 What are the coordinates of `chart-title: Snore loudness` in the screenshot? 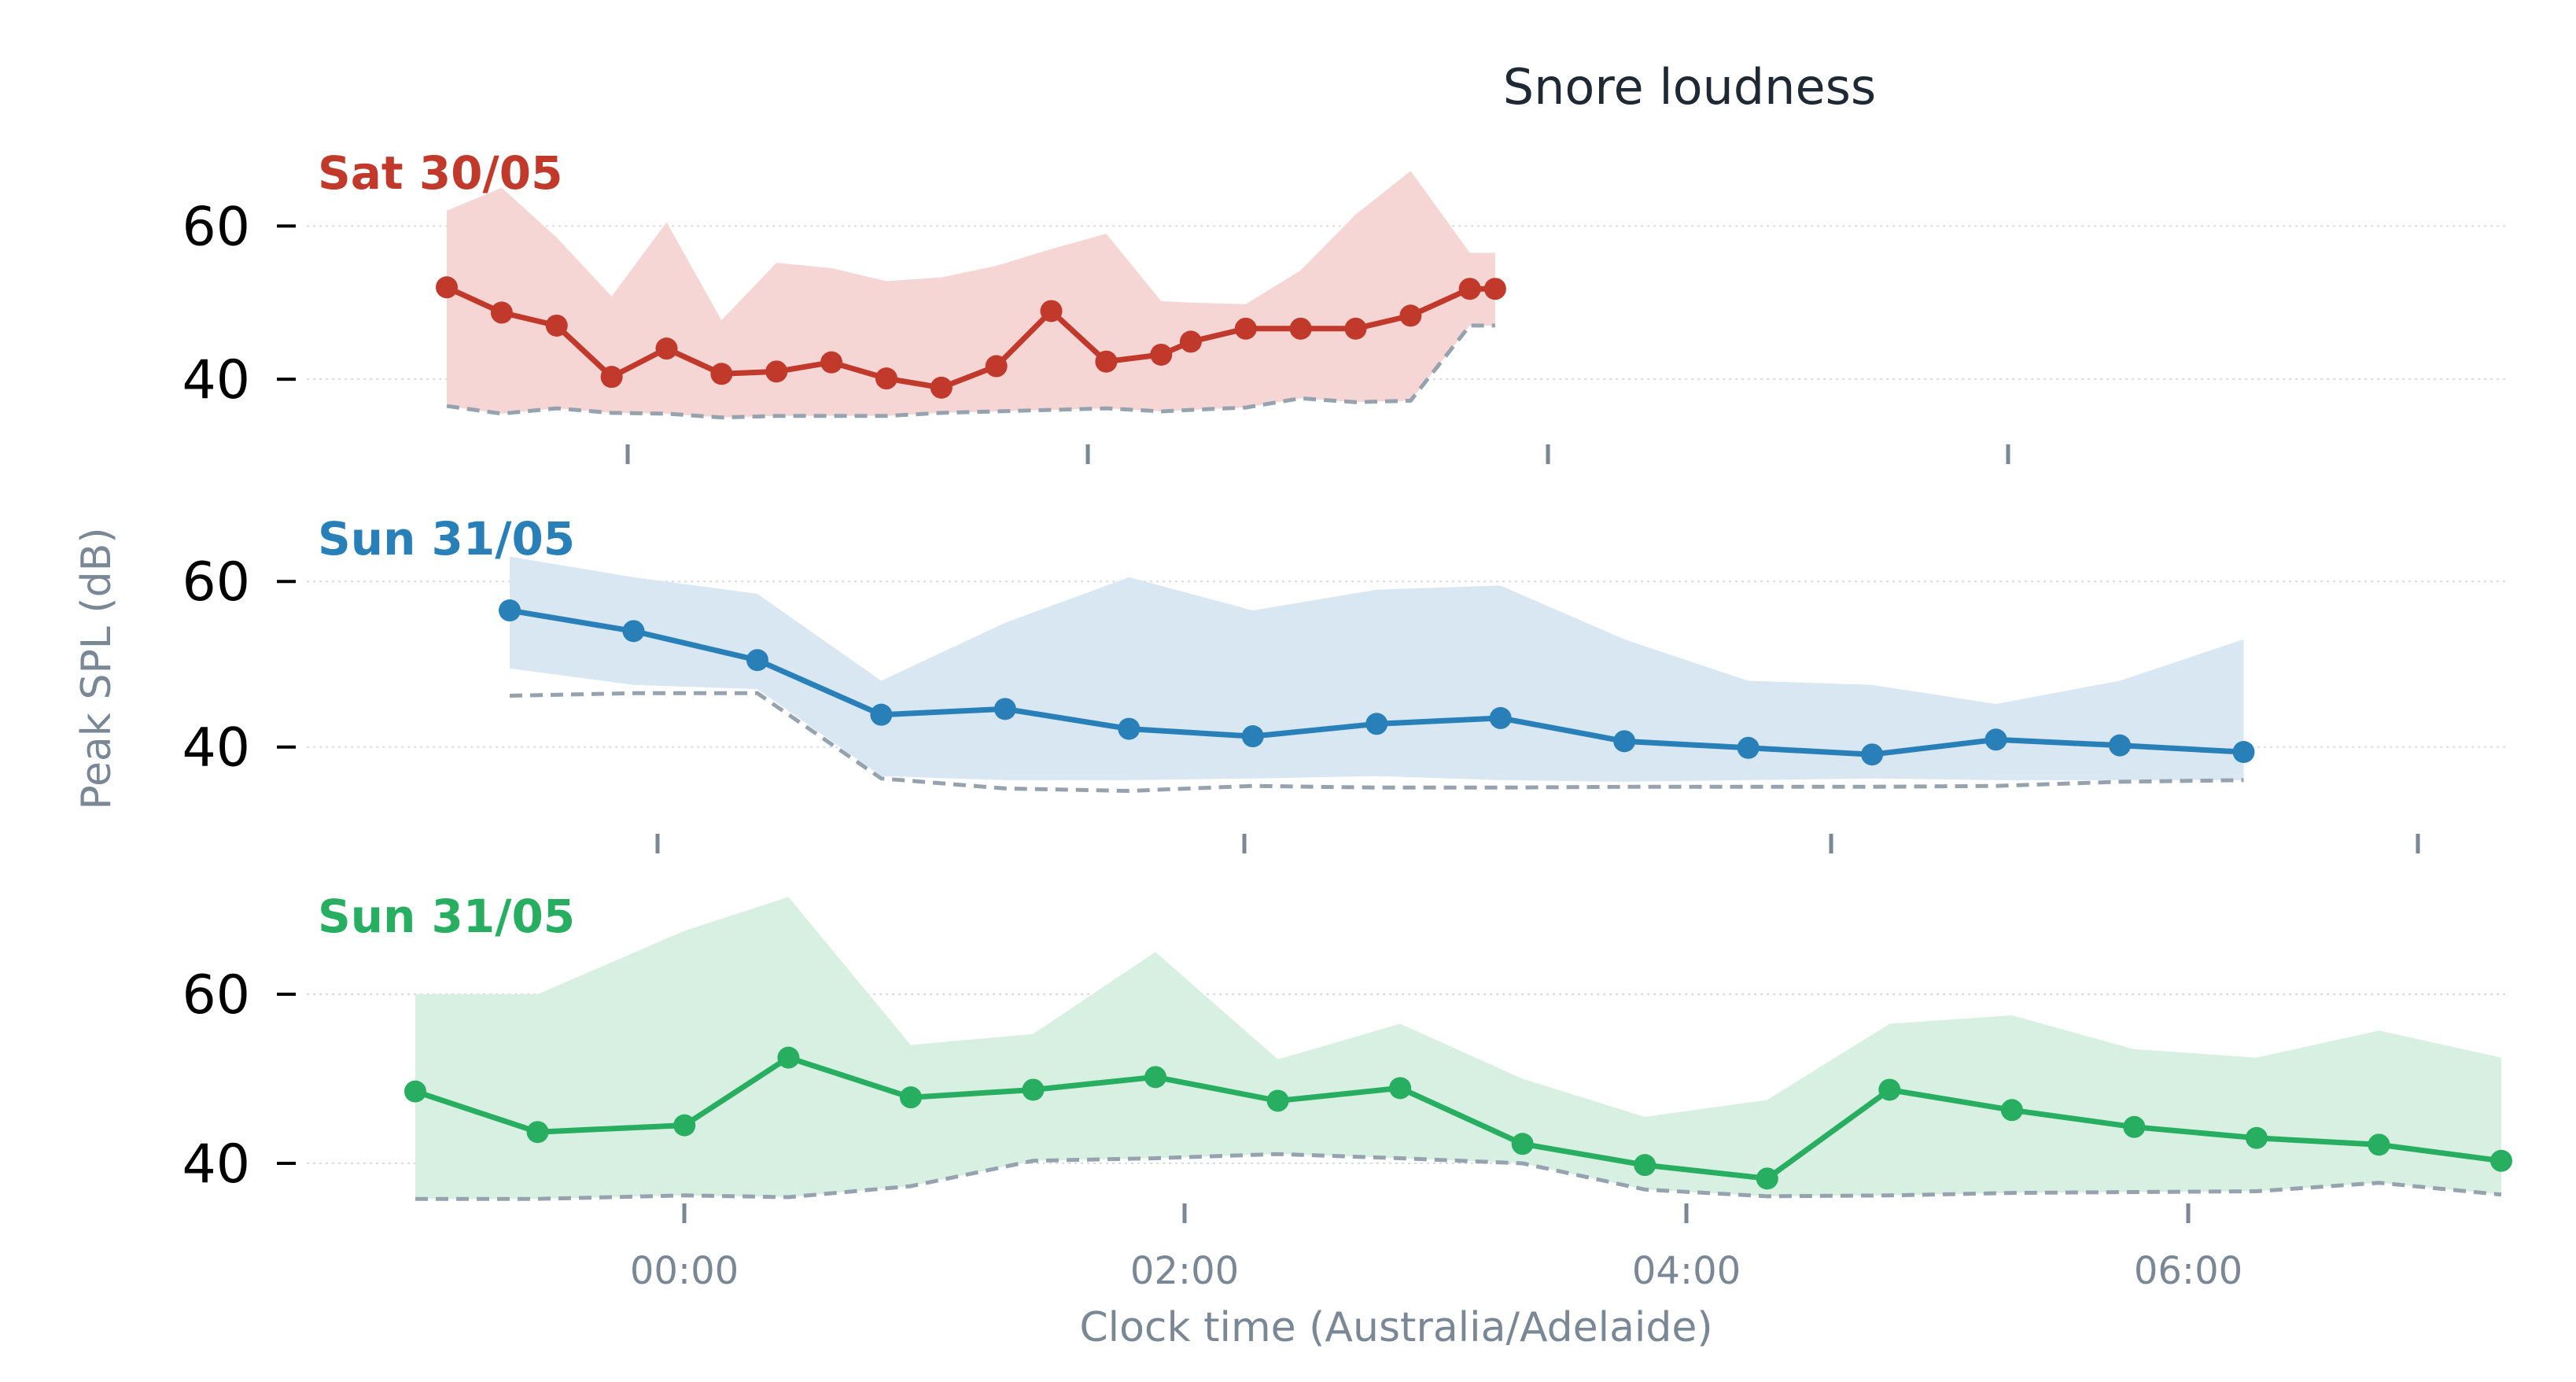 It's located at (1690, 87).